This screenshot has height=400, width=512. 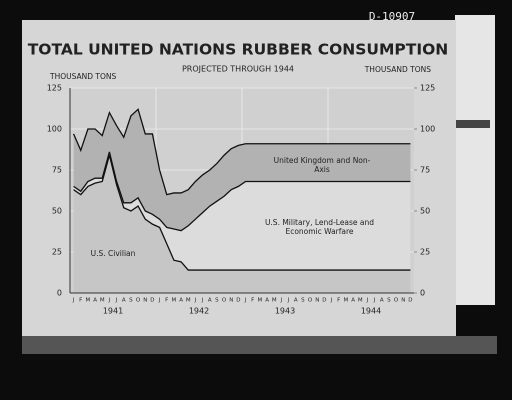 I want to click on y-tick-label: 75, so click(x=57, y=170).